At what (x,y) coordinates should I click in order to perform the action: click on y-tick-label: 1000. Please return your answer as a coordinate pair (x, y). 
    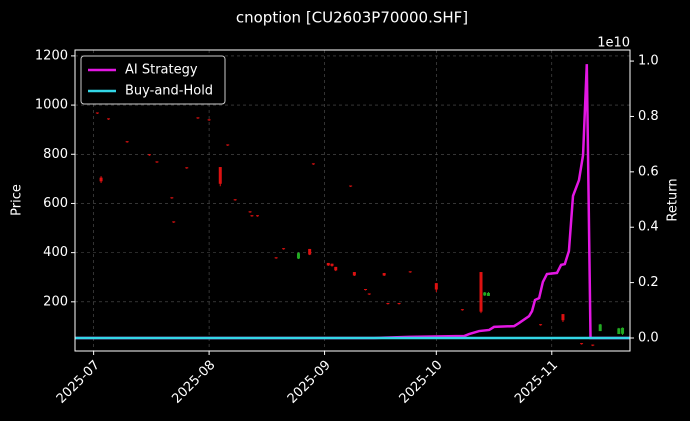
    Looking at the image, I should click on (51, 105).